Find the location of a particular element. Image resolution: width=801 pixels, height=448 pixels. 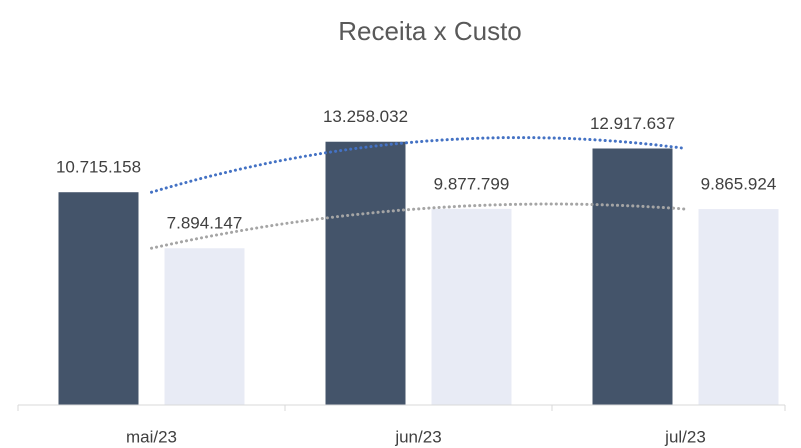

data-label: 13.258.032 is located at coordinates (365, 116).